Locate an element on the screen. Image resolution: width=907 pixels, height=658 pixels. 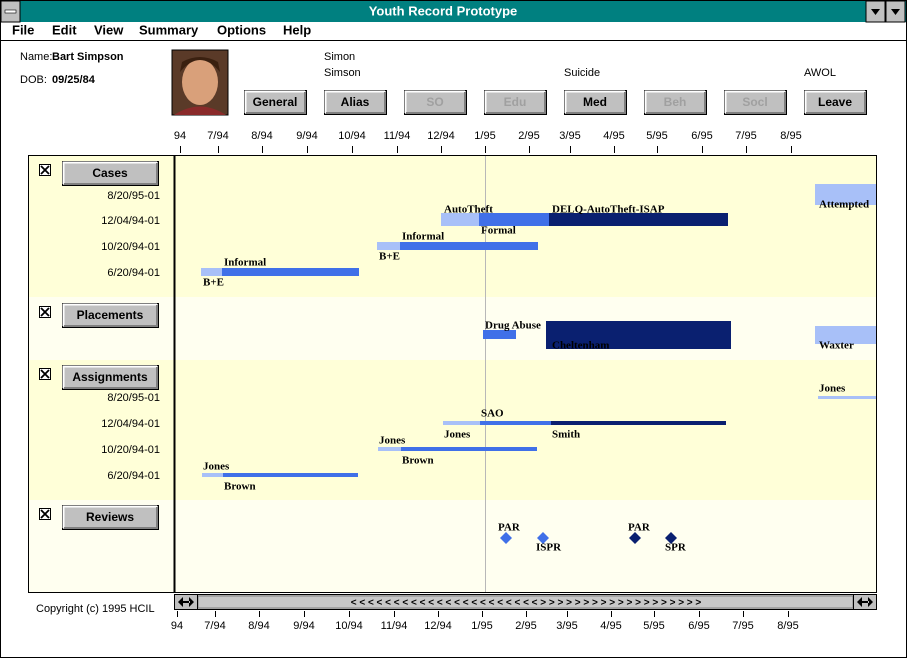
button-note: Simson is located at coordinates (342, 73).